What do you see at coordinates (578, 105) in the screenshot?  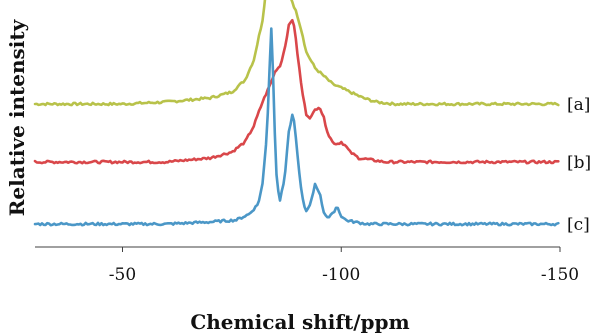 I see `trace-label-1: [a]` at bounding box center [578, 105].